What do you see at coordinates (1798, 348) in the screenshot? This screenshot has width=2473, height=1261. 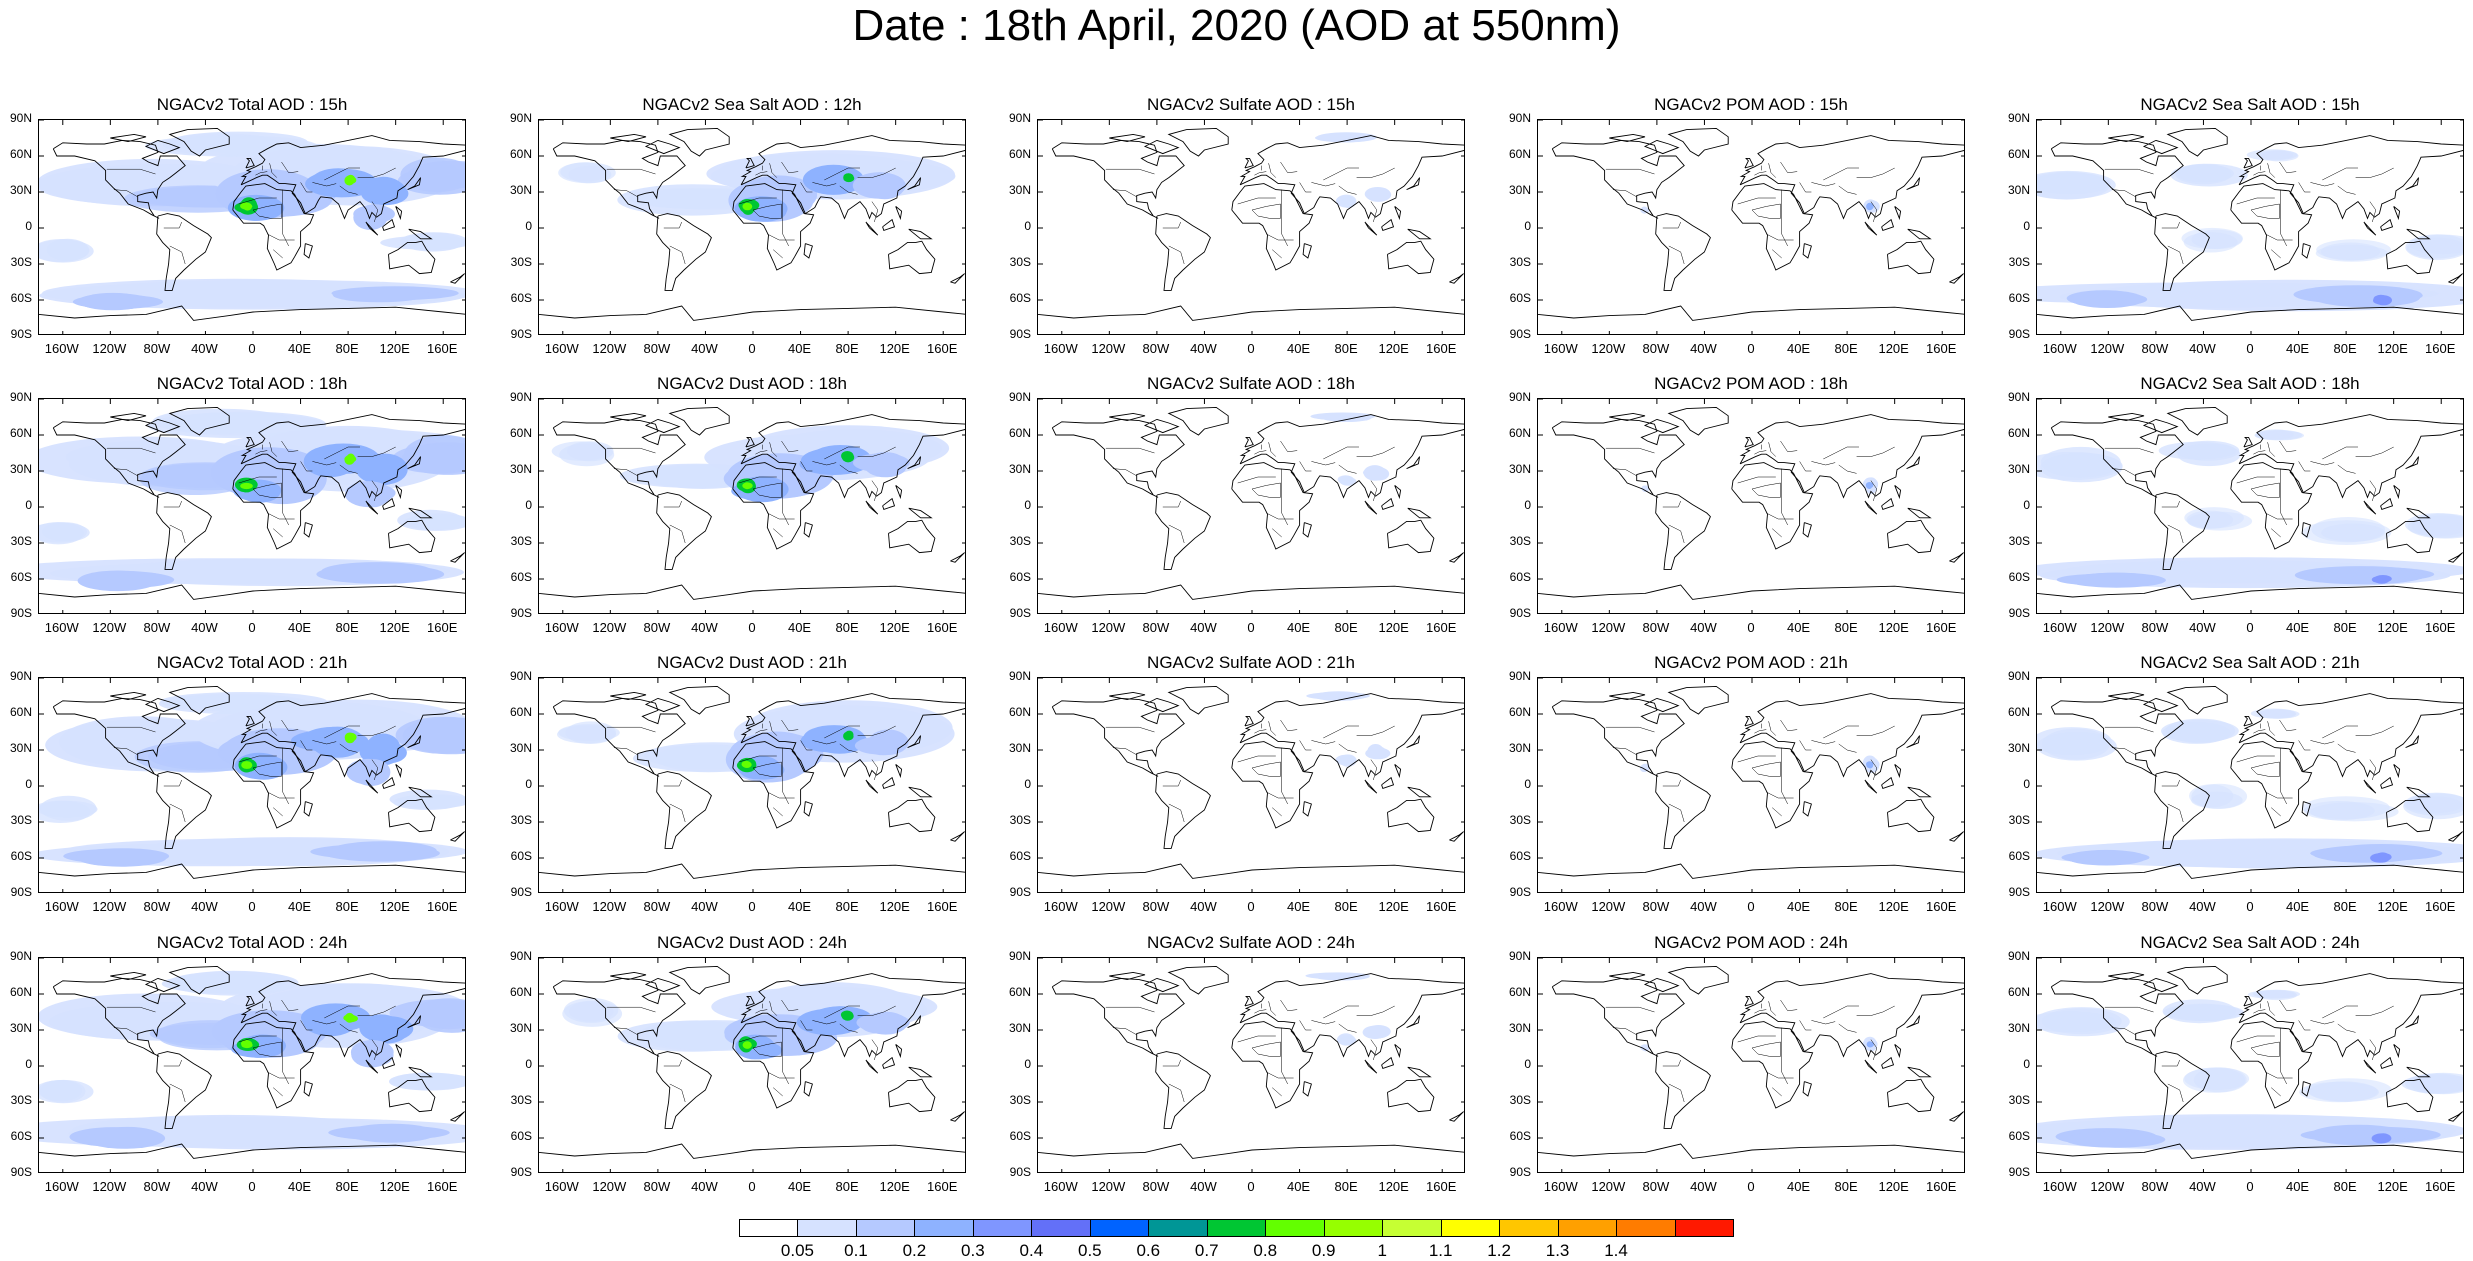 I see `lon-tick-label: 40E` at bounding box center [1798, 348].